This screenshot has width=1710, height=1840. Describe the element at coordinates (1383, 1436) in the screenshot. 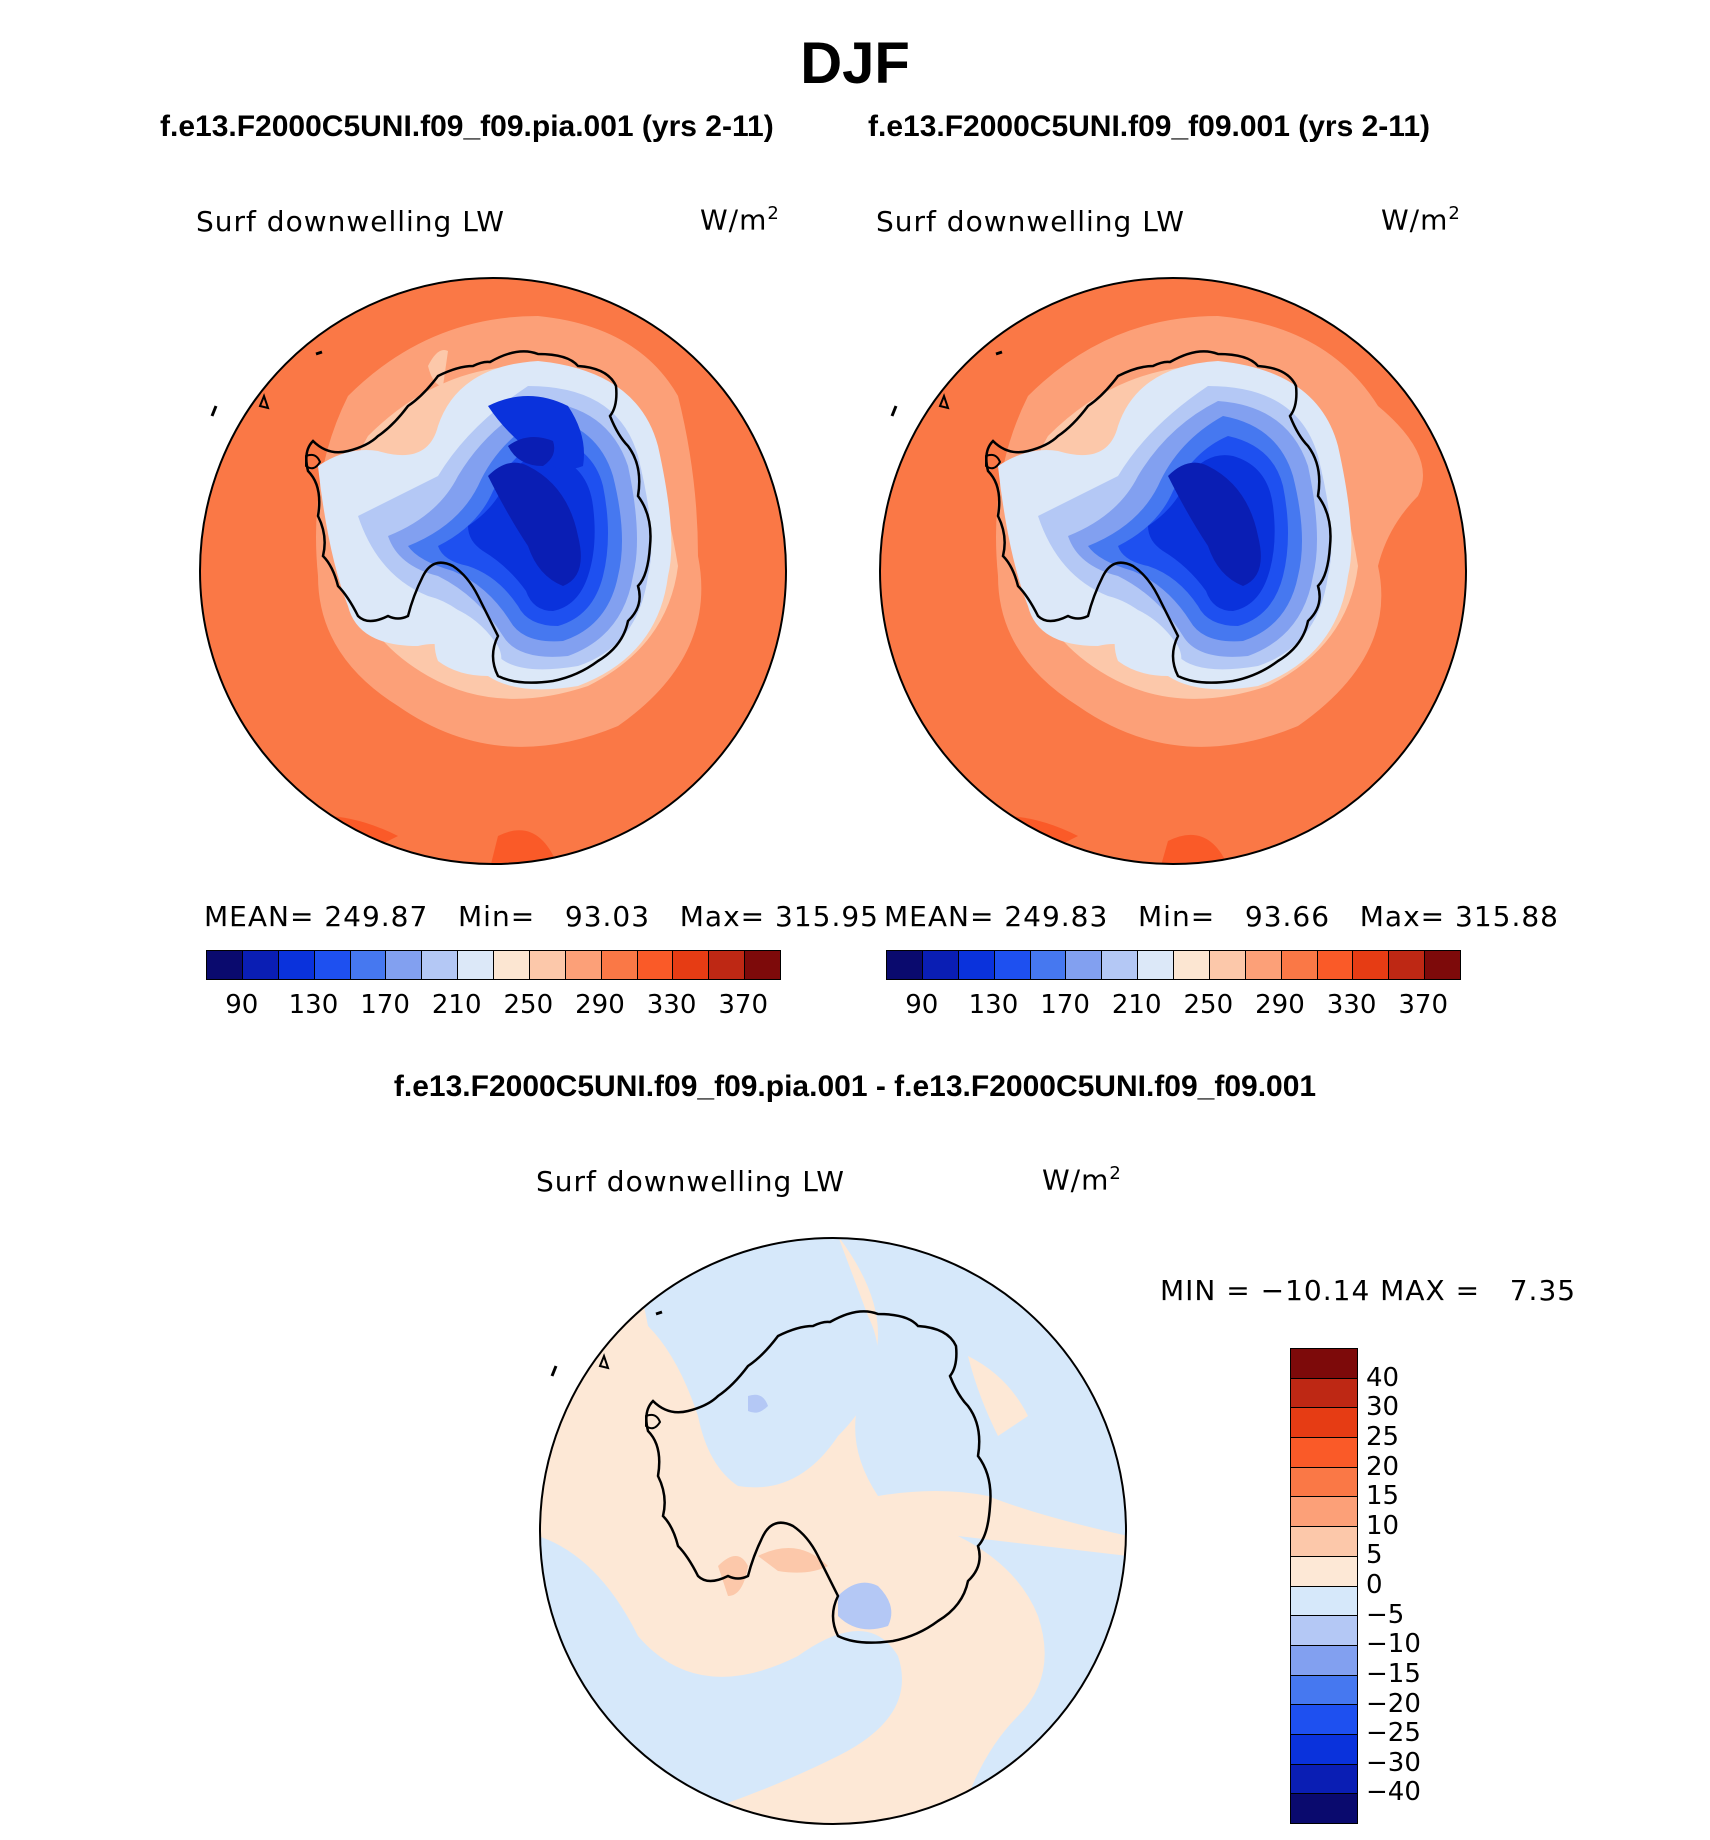

I see `colorbar-tick-label: 25` at that location.